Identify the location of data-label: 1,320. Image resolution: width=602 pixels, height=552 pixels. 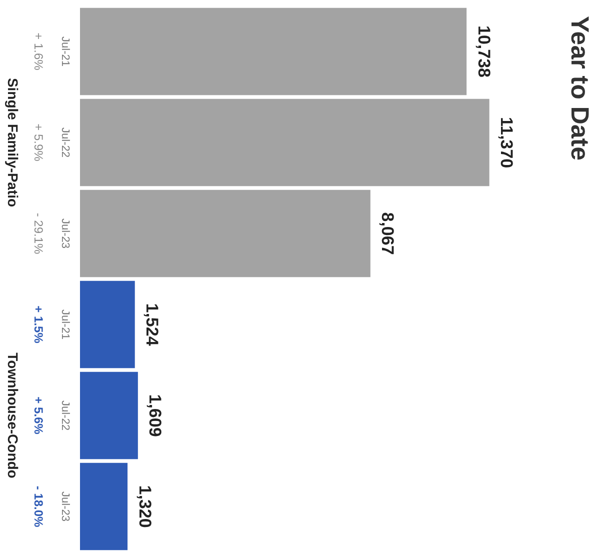
(144, 506).